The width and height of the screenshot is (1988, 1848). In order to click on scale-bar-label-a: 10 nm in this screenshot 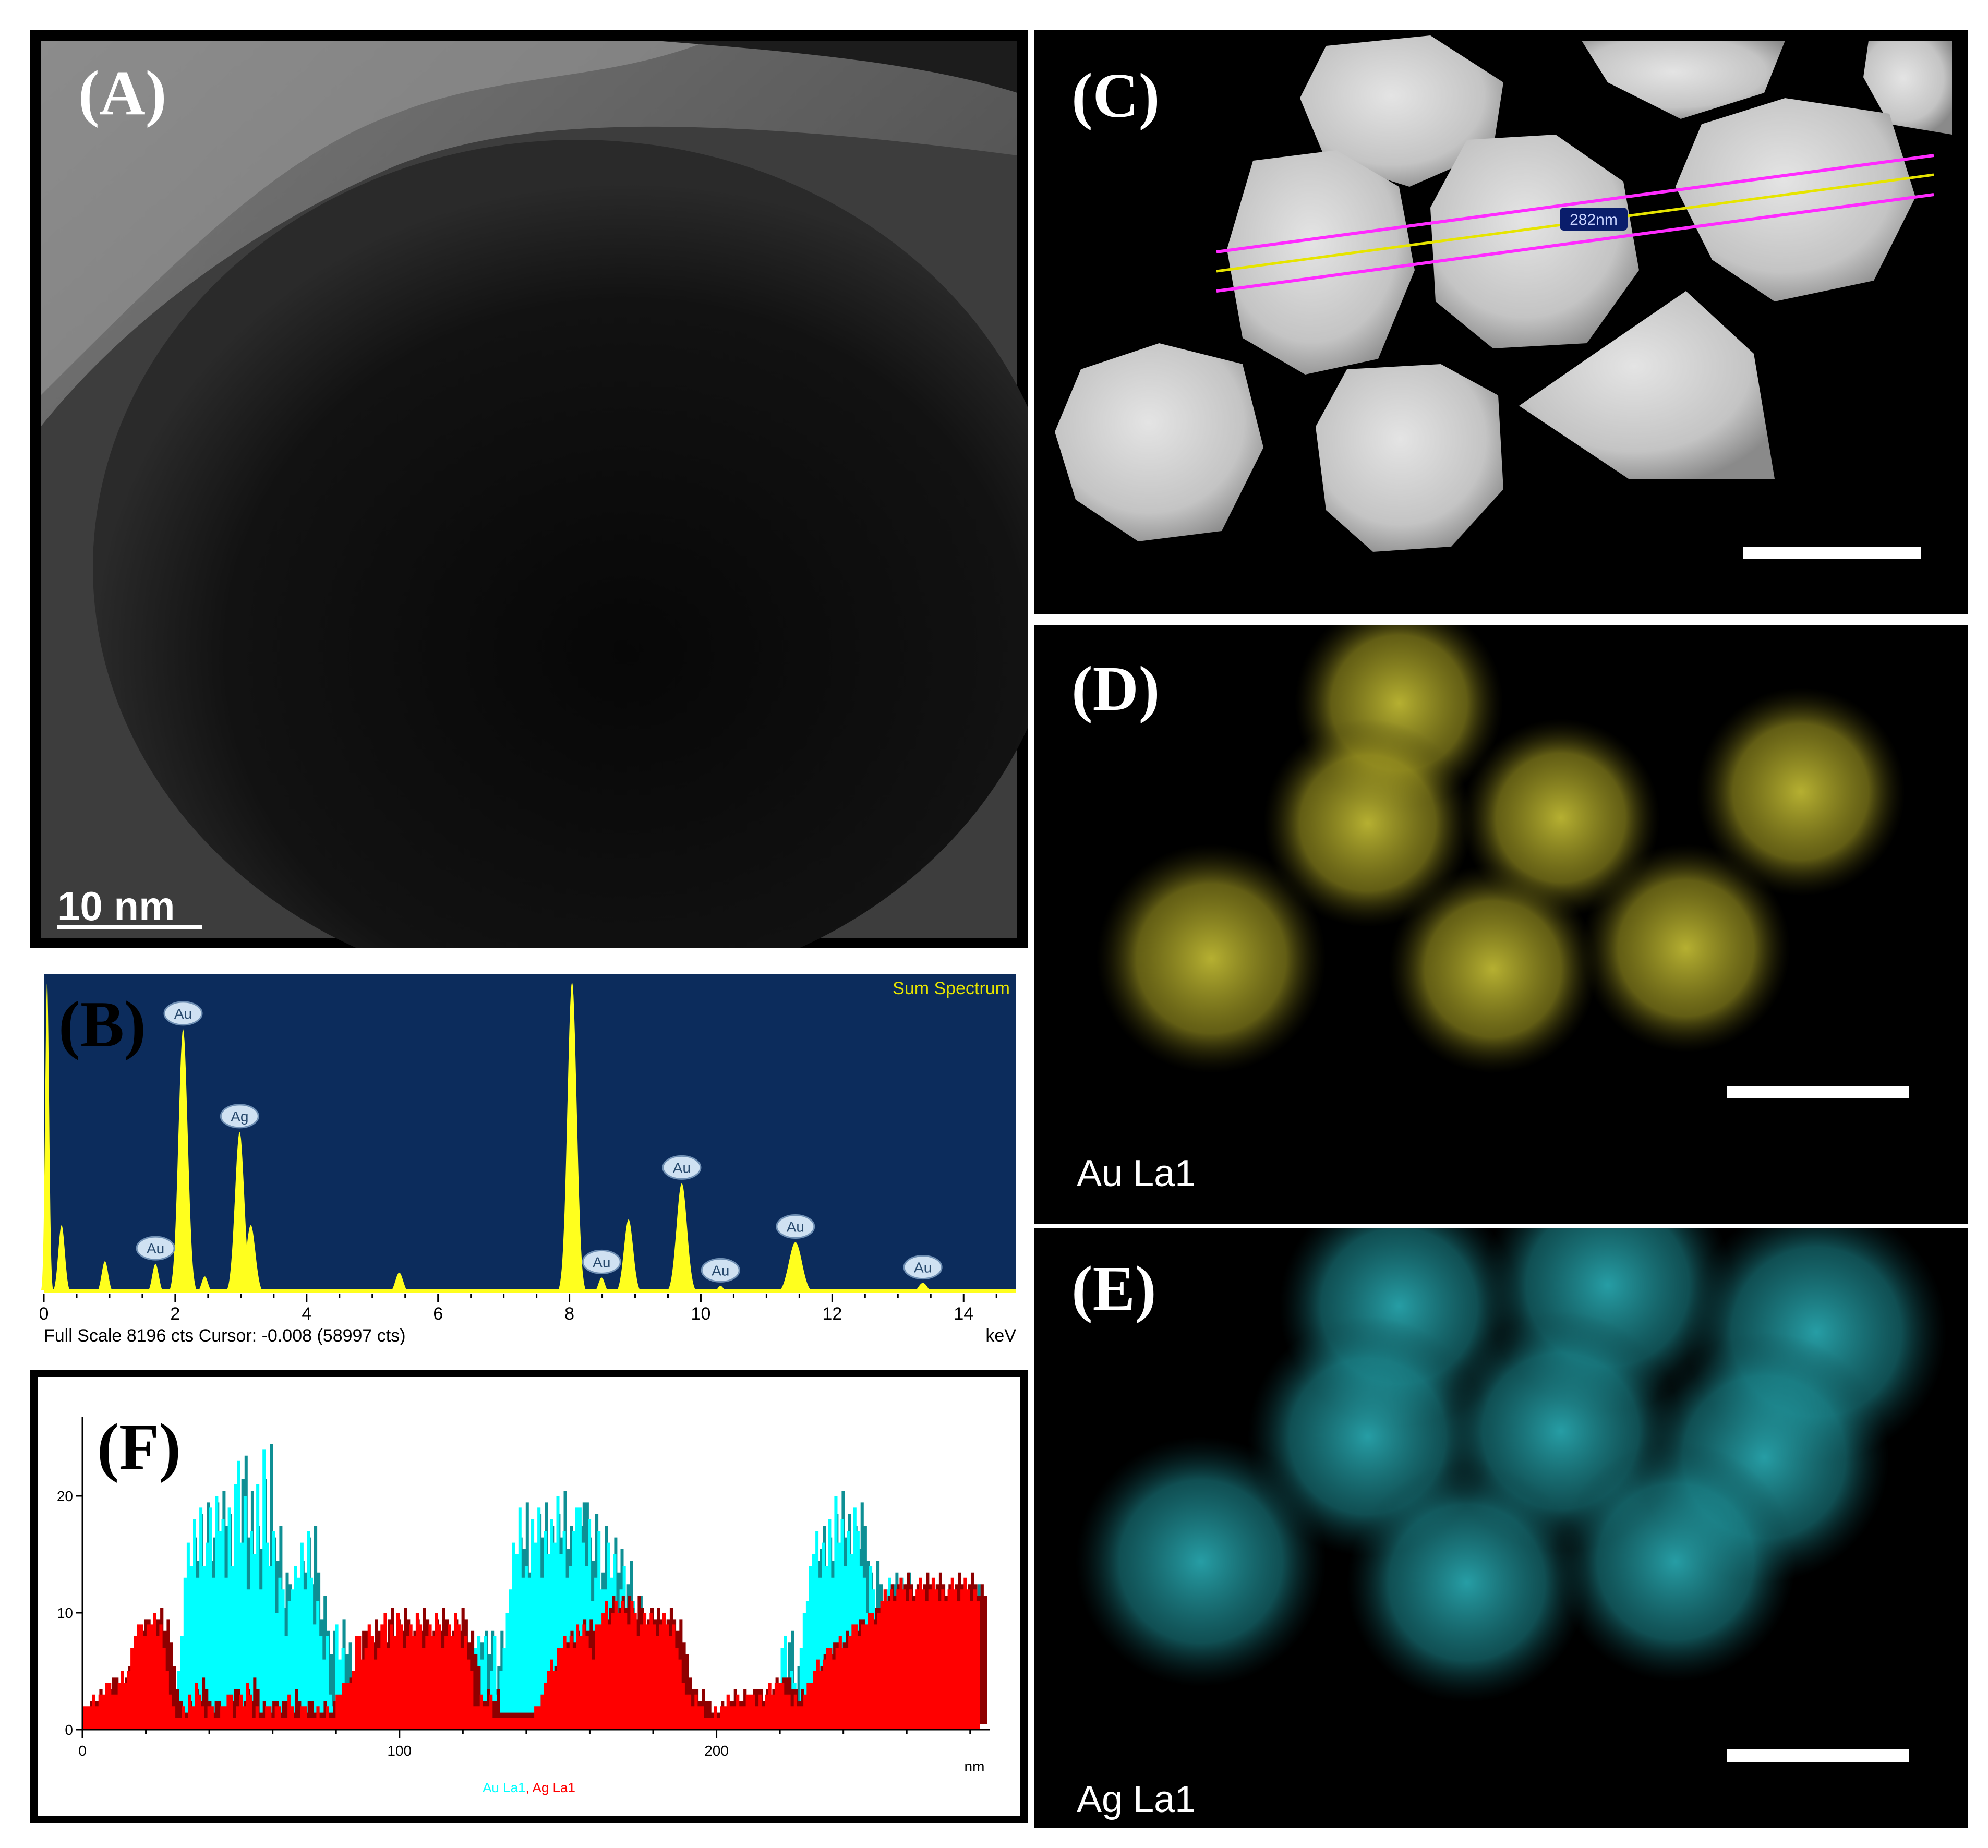, I will do `click(116, 906)`.